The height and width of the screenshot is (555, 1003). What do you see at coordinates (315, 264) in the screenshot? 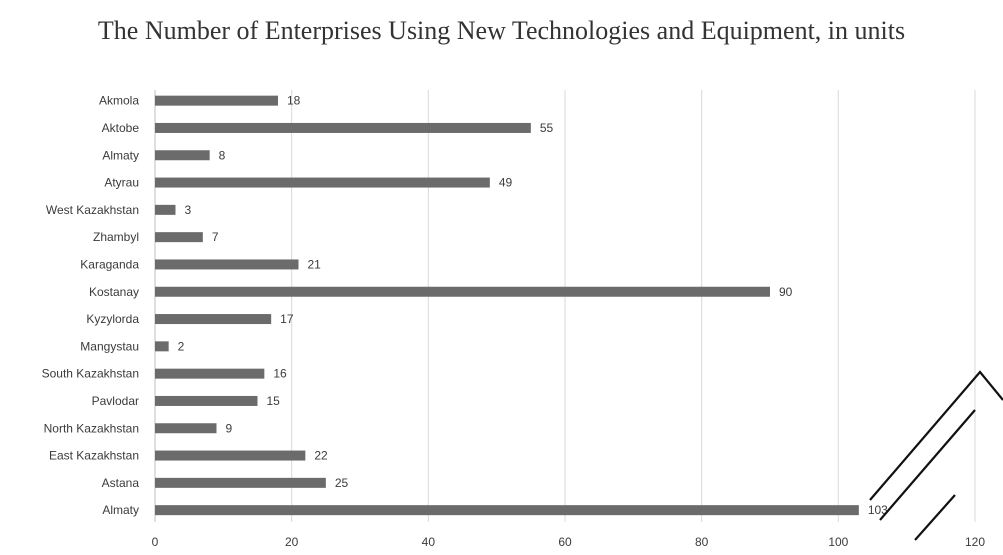
I see `value-label: 21` at bounding box center [315, 264].